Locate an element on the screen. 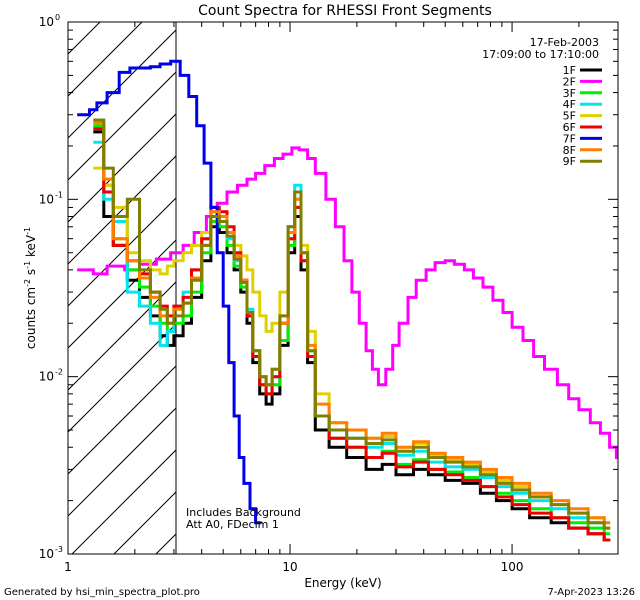  x-axis-label: Energy (keV) is located at coordinates (342, 583).